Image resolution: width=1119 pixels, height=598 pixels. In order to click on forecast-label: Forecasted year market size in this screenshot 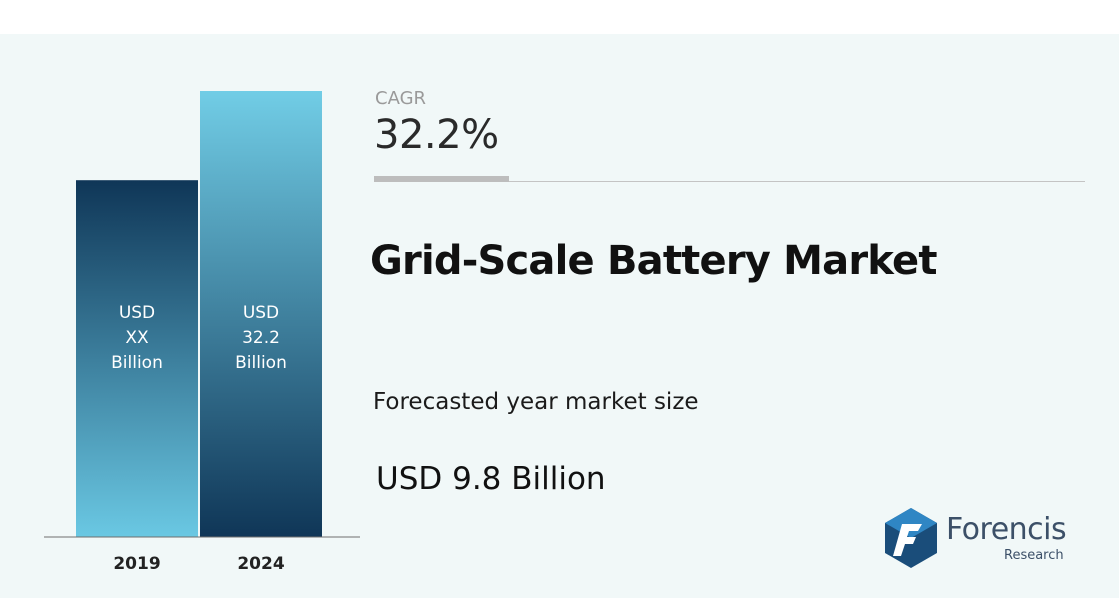, I will do `click(536, 402)`.